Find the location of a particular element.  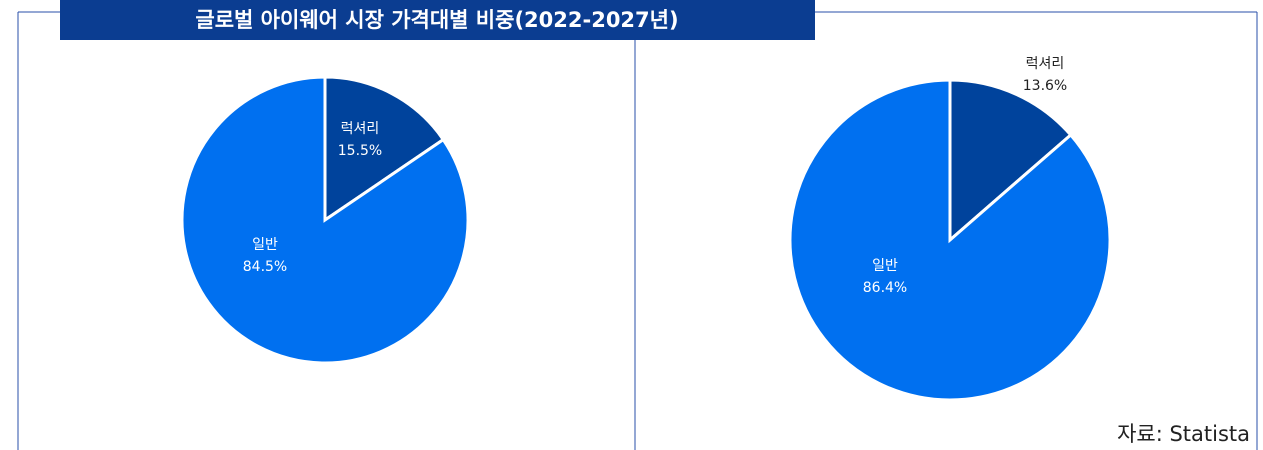

source-note: 자료: Statista is located at coordinates (1183, 434).